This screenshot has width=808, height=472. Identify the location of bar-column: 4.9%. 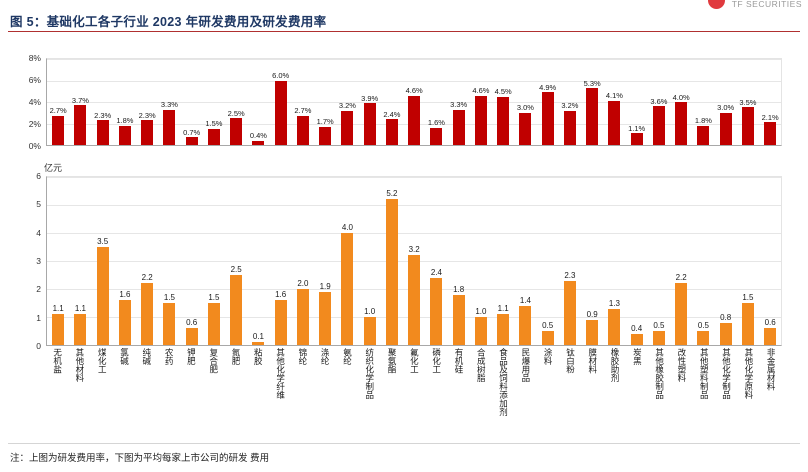
(548, 102).